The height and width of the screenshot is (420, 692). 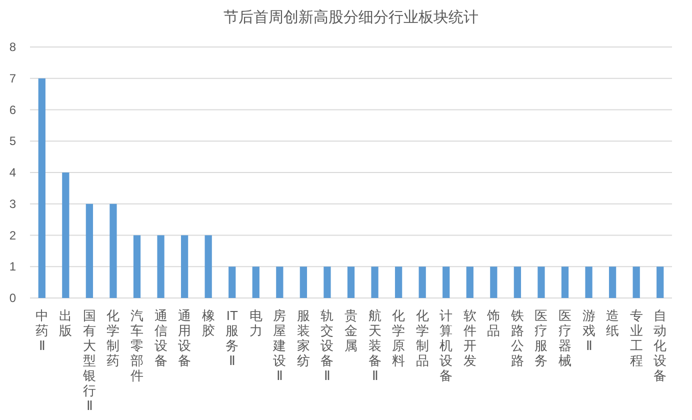 What do you see at coordinates (12, 298) in the screenshot?
I see `y-tick-label: 0` at bounding box center [12, 298].